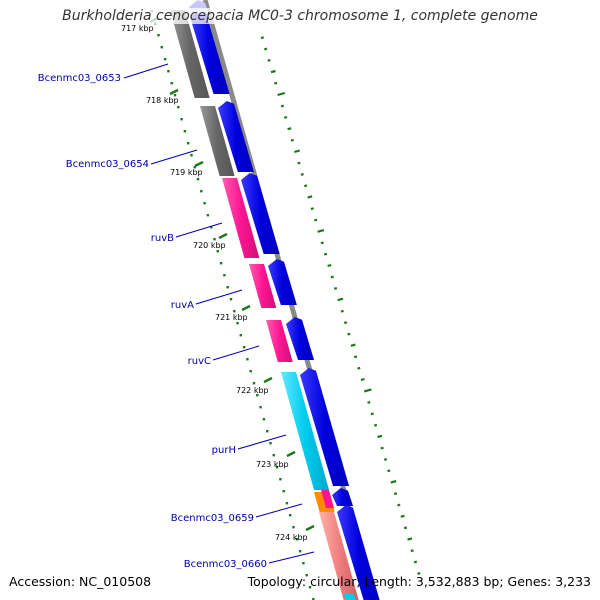  Describe the element at coordinates (291, 537) in the screenshot. I see `tick-label: 724 kbp` at that location.